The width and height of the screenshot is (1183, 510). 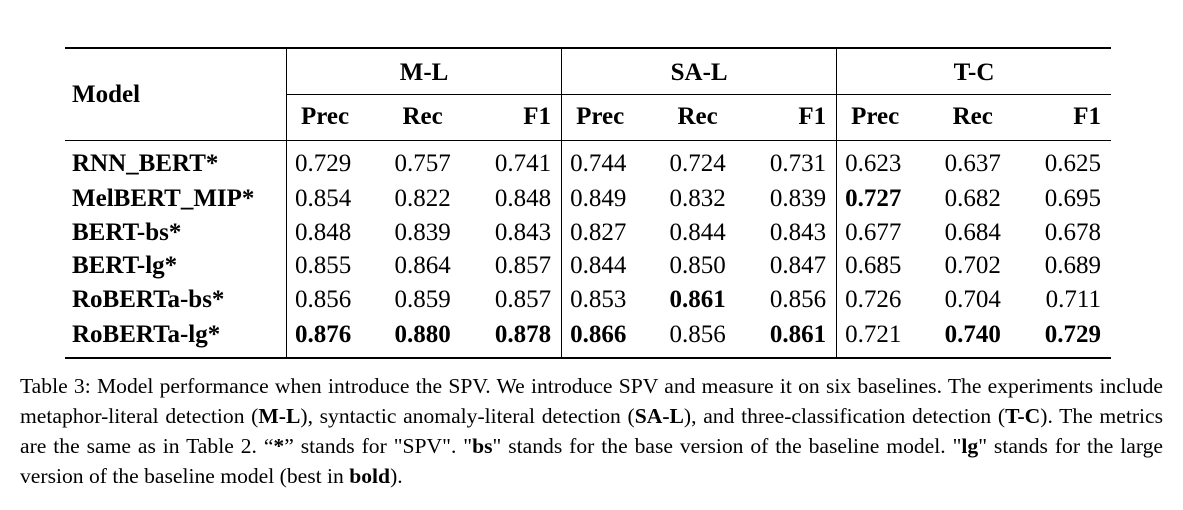 I want to click on caption-text: )., so click(x=396, y=476).